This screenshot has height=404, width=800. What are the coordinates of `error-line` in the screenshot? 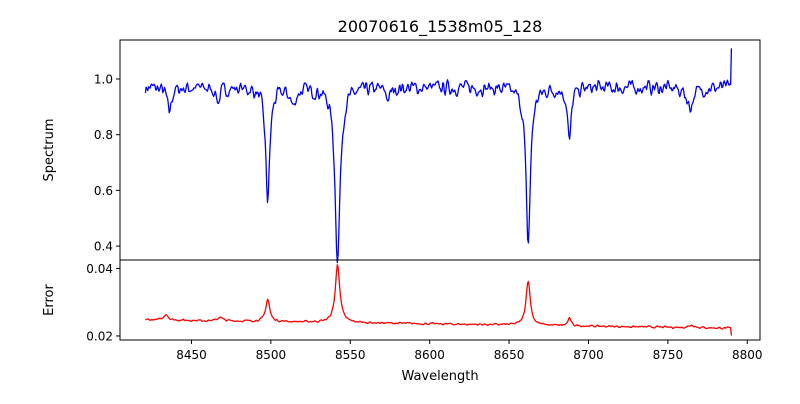 It's located at (439, 300).